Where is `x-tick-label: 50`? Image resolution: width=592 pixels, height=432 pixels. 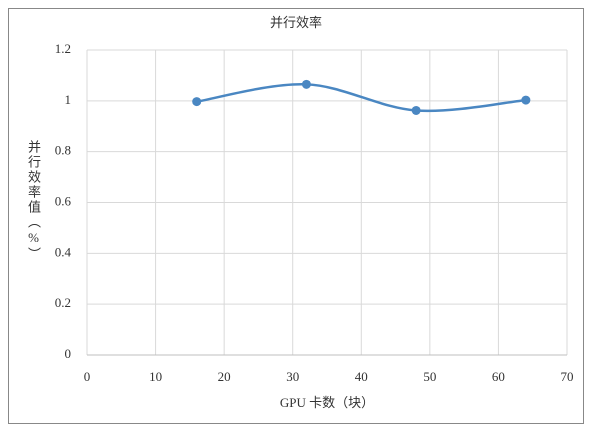 x-tick-label: 50 is located at coordinates (429, 376).